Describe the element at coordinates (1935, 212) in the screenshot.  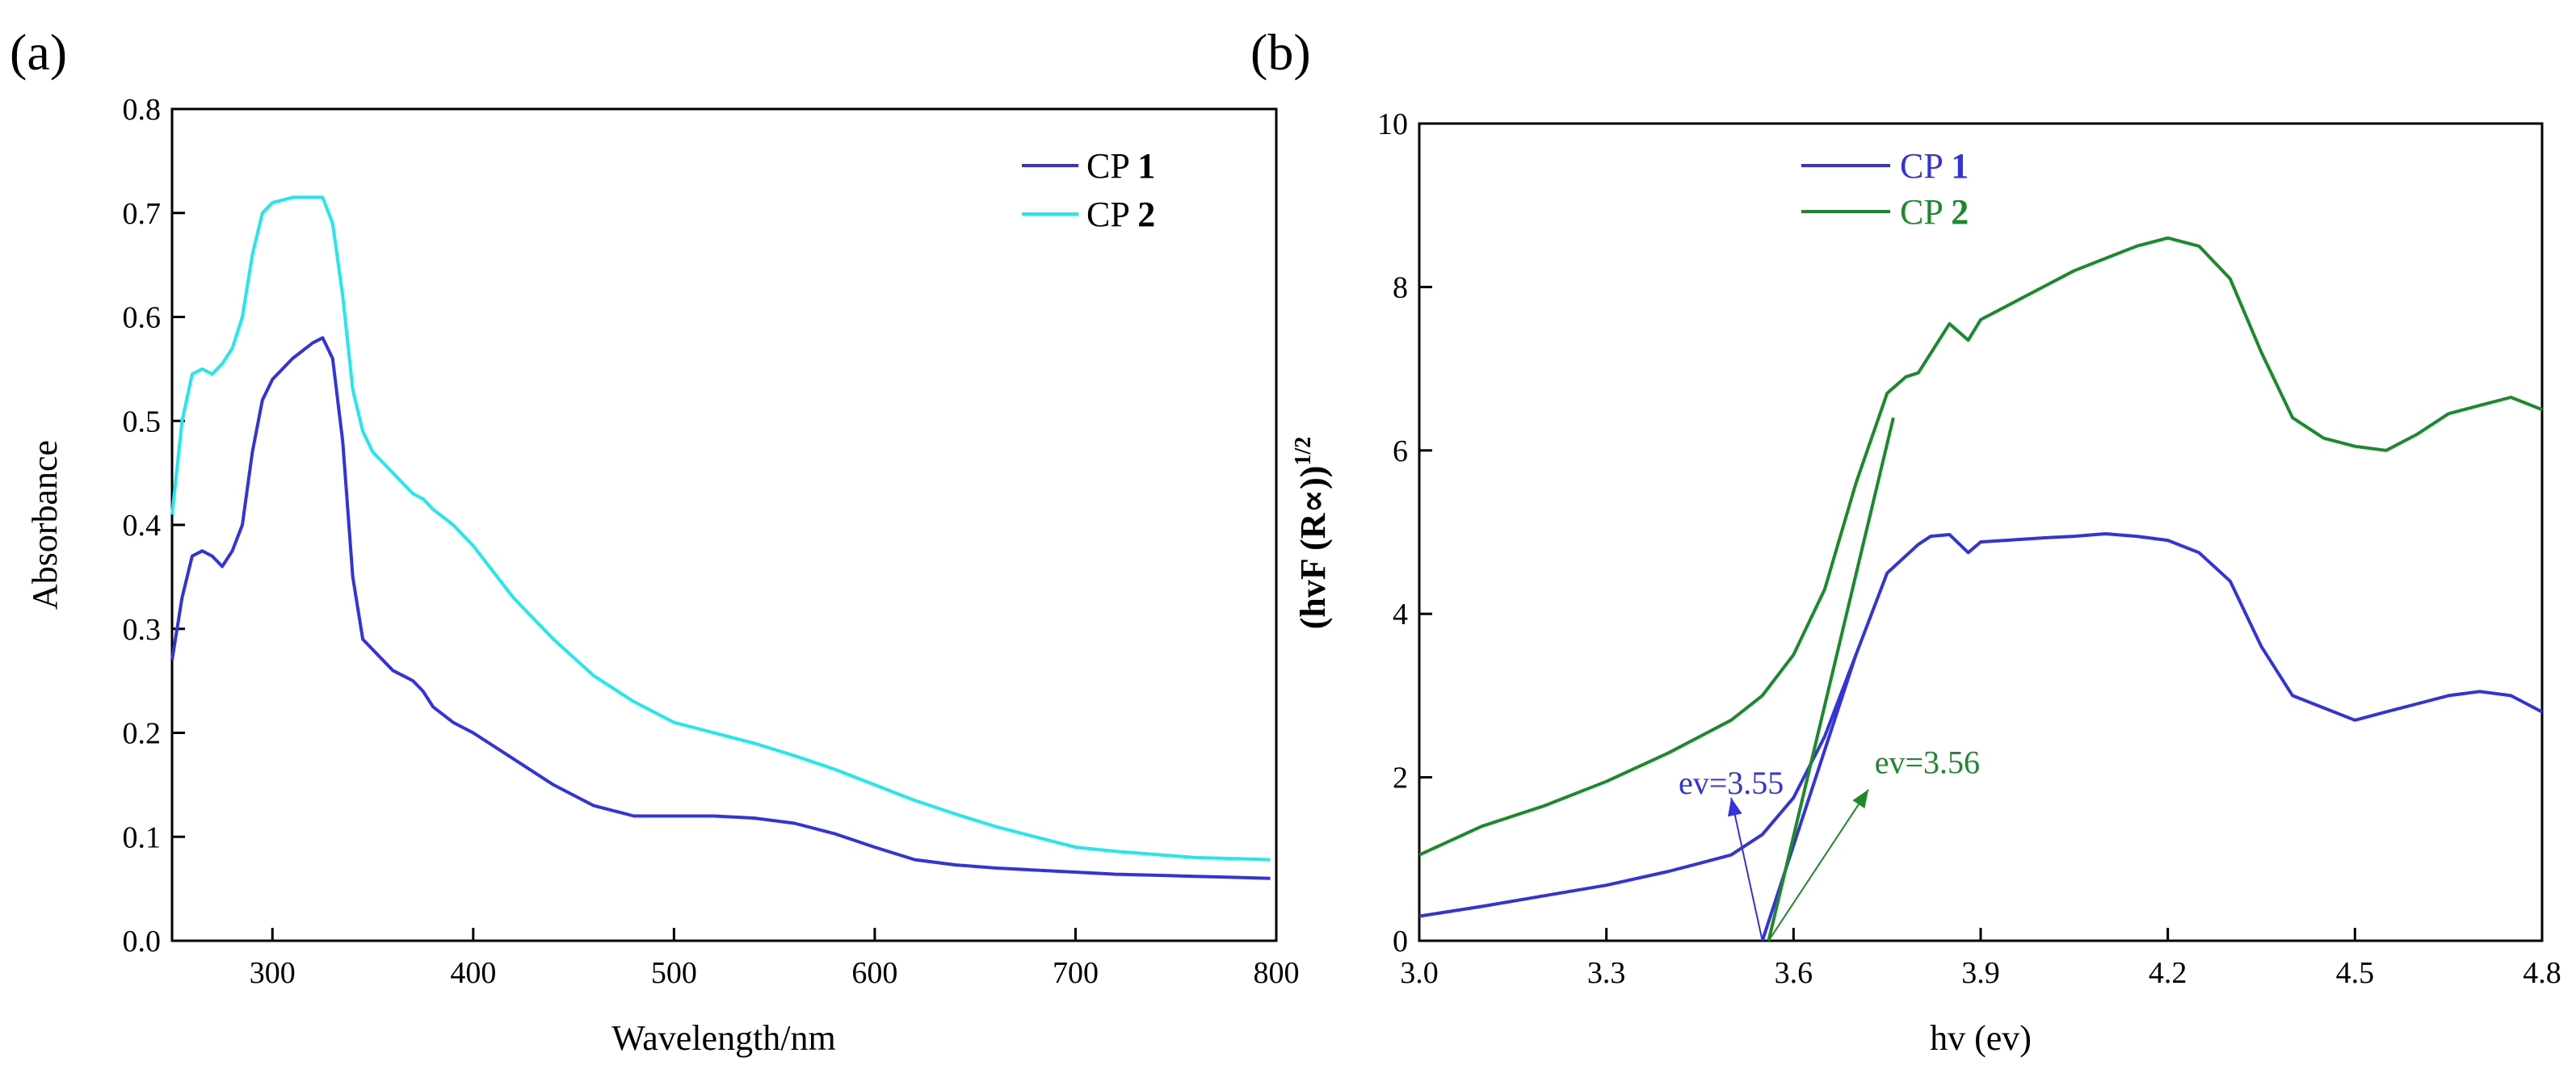
I see `legend-label-b-cp2: CP 2` at that location.